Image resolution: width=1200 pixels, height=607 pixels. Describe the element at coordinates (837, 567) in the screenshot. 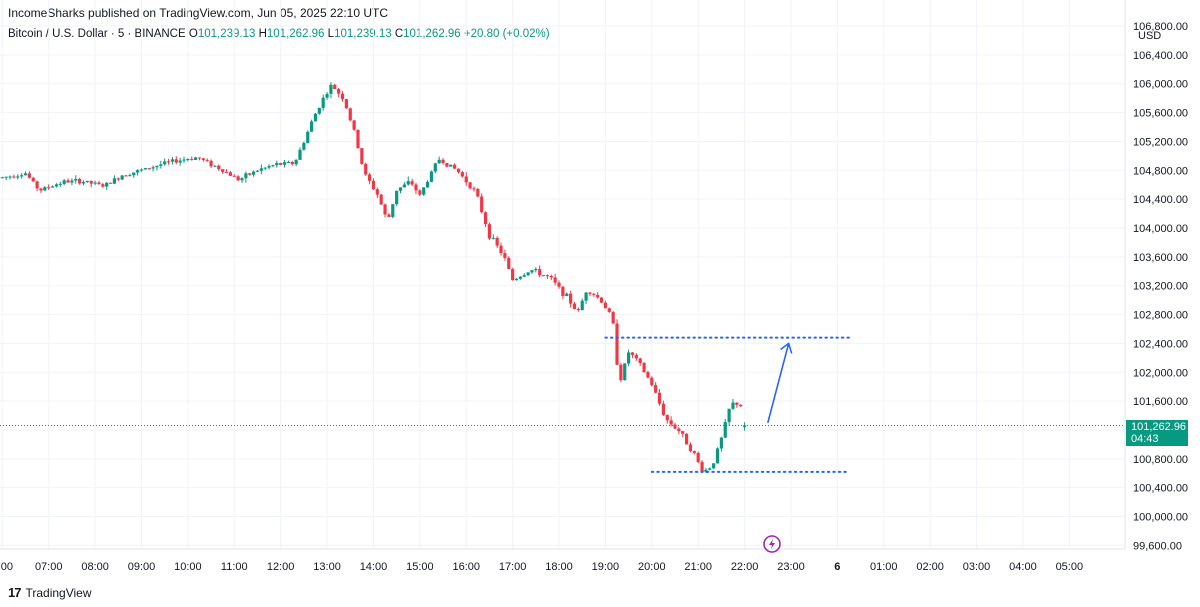

I see `time-tick-label: 6` at that location.